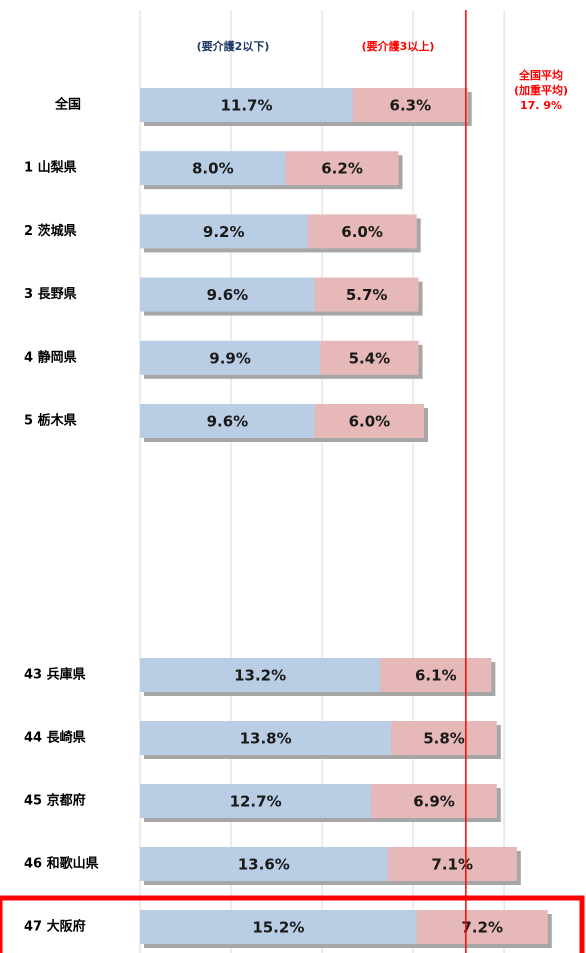 This screenshot has width=586, height=953. I want to click on data-label: 9.2%, so click(224, 232).